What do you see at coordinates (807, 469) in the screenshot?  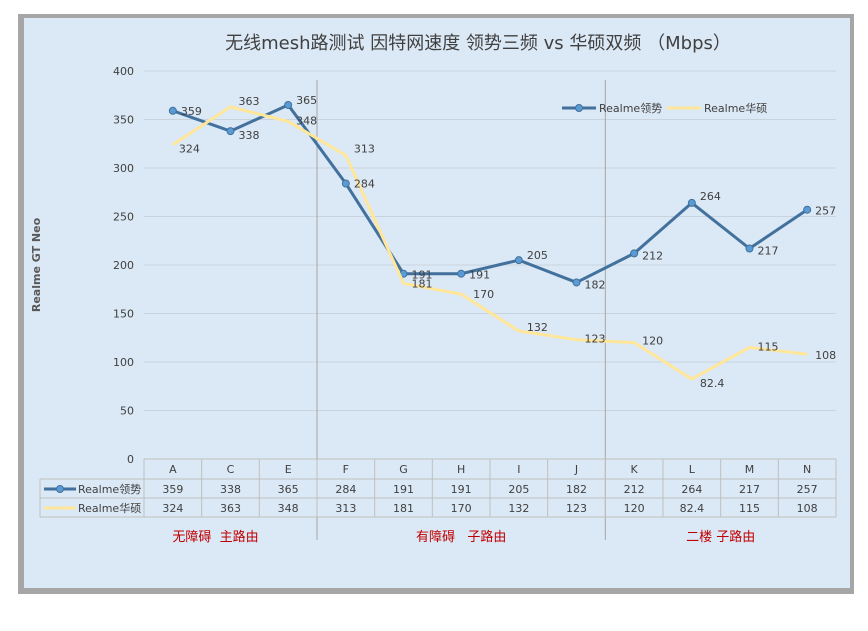 I see `x-tick-label: N` at bounding box center [807, 469].